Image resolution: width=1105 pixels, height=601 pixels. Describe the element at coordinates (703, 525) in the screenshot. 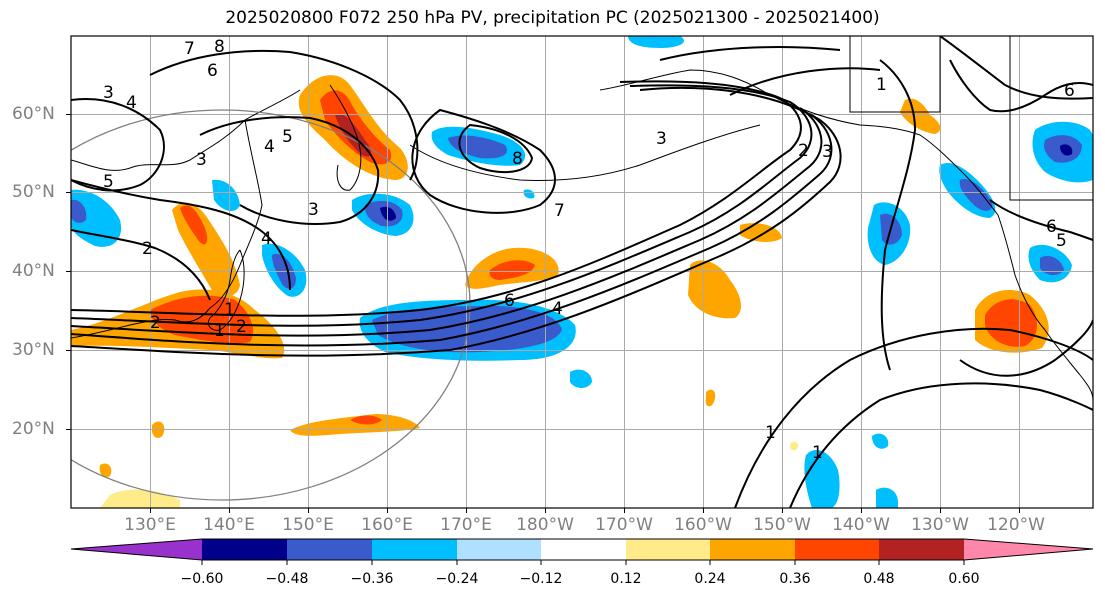

I see `lon-label: 160°W` at that location.